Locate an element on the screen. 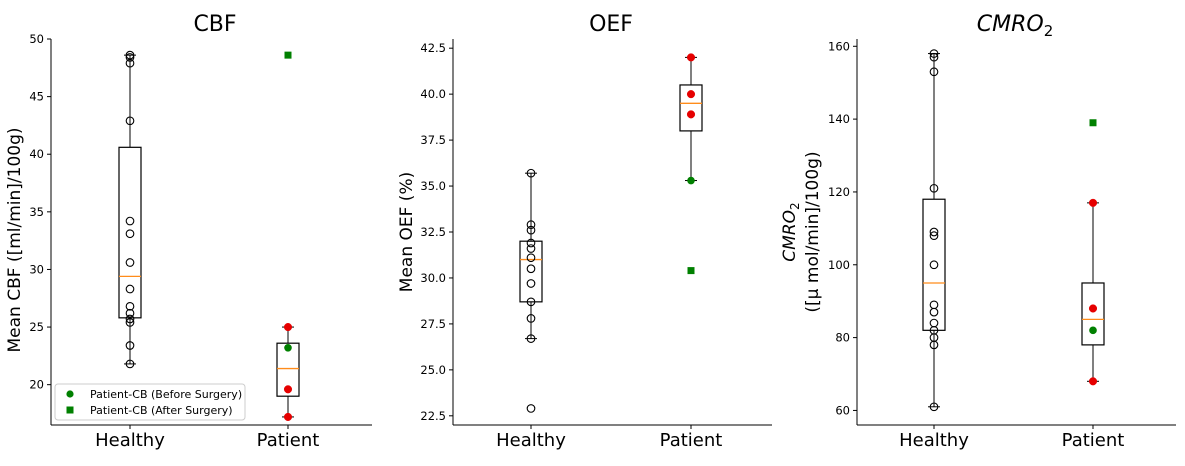 This screenshot has height=466, width=1185. cmro2-xtick-patient: Patient is located at coordinates (1093, 440).